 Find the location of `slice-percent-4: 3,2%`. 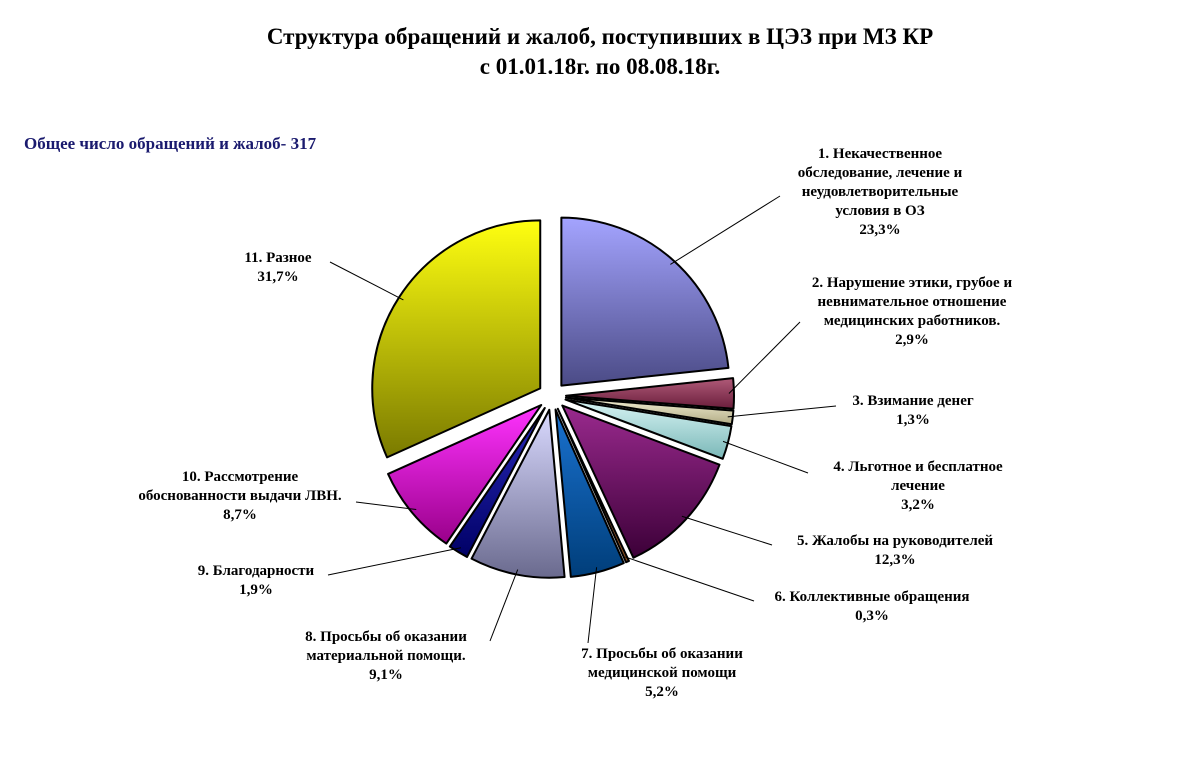

slice-percent-4: 3,2% is located at coordinates (918, 505).